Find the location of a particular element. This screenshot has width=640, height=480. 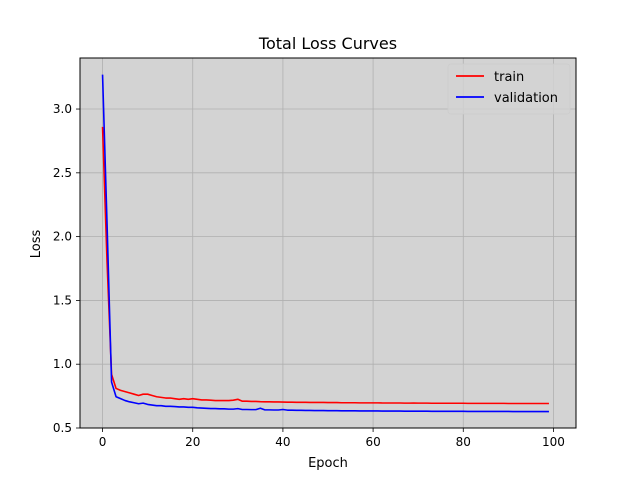

legend: train validation is located at coordinates (509, 89).